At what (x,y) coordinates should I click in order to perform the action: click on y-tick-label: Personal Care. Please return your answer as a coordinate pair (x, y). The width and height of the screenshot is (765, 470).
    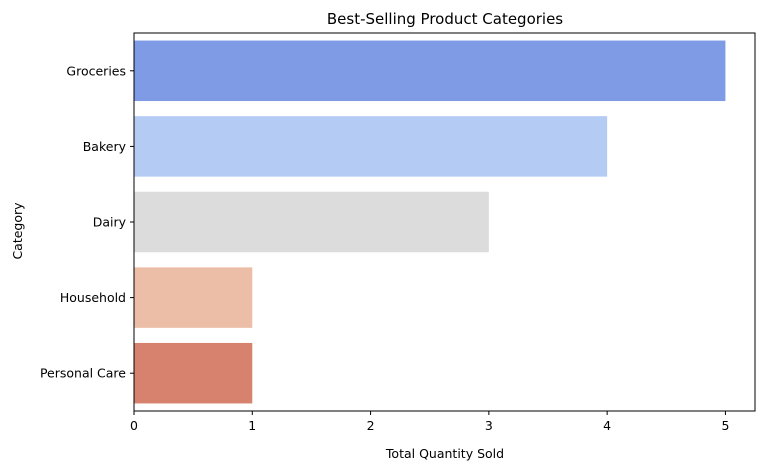
    Looking at the image, I should click on (83, 373).